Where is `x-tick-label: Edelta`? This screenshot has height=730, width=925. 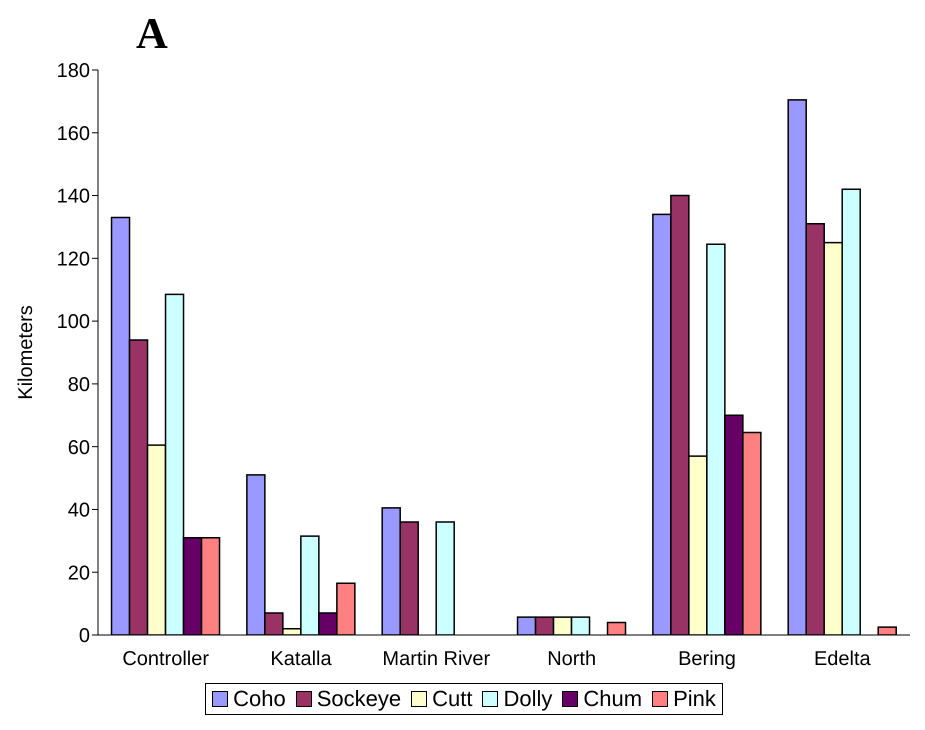
x-tick-label: Edelta is located at coordinates (843, 659).